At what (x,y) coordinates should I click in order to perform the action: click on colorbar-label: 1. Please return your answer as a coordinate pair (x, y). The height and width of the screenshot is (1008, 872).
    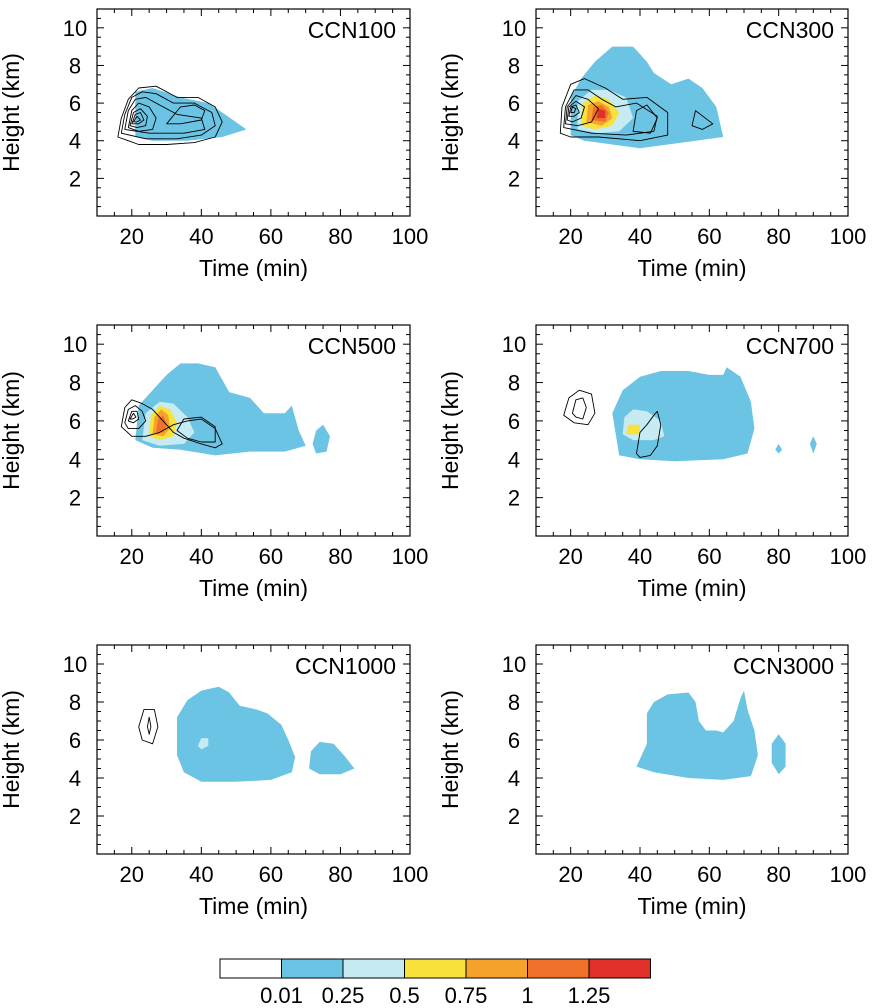
    Looking at the image, I should click on (527, 995).